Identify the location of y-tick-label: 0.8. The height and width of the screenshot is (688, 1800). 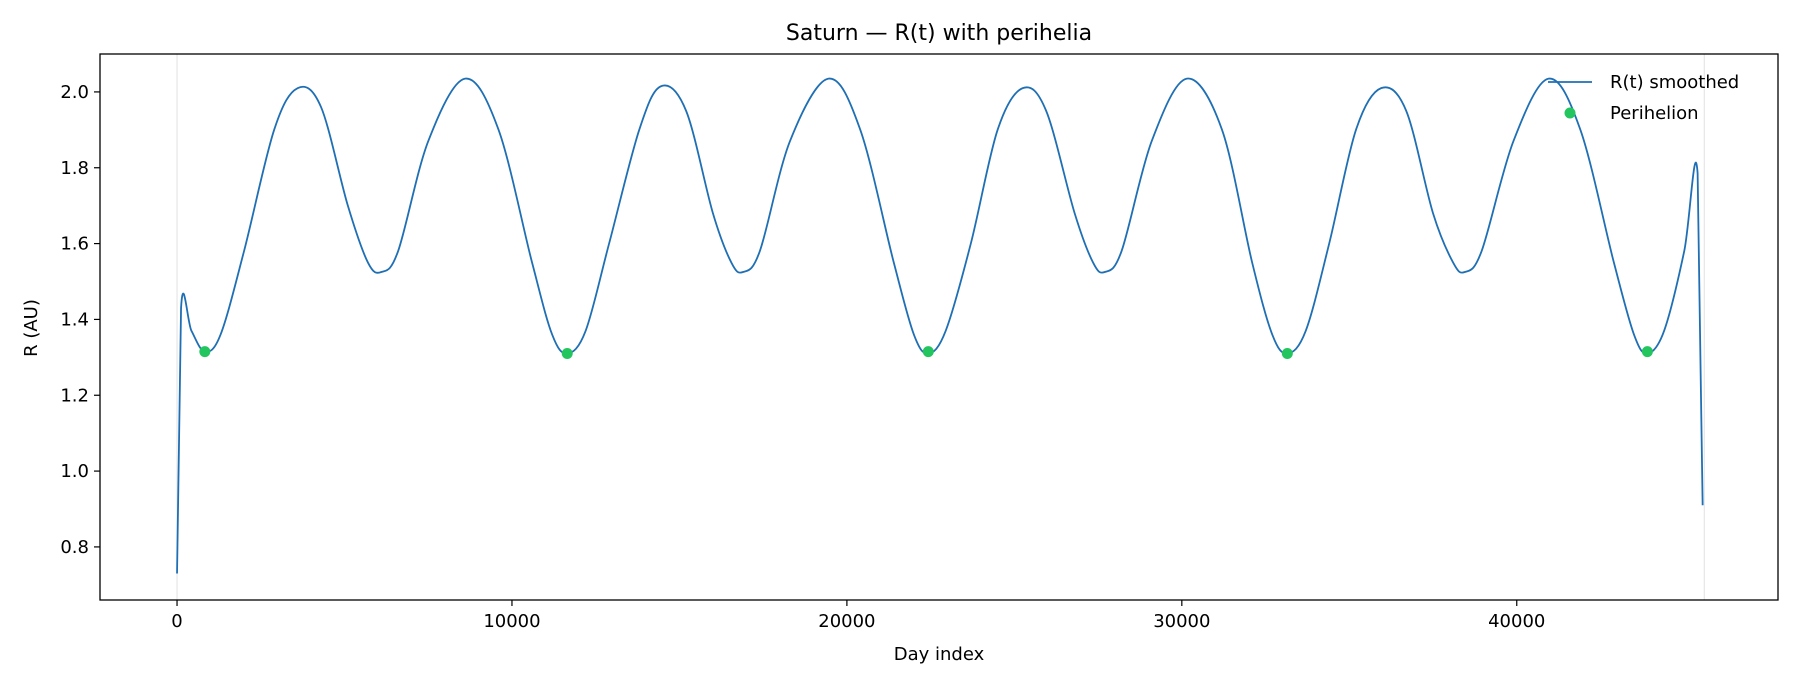
(74, 547).